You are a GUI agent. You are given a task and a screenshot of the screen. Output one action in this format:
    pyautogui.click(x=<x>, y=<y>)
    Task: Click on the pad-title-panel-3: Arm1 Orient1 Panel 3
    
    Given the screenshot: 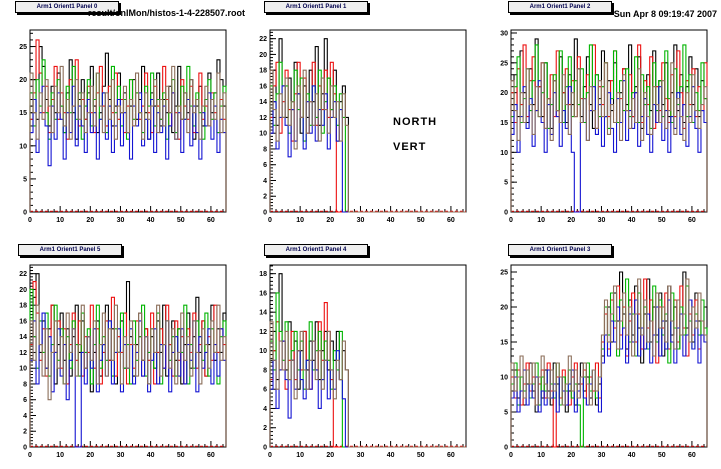 What is the action you would take?
    pyautogui.click(x=560, y=250)
    